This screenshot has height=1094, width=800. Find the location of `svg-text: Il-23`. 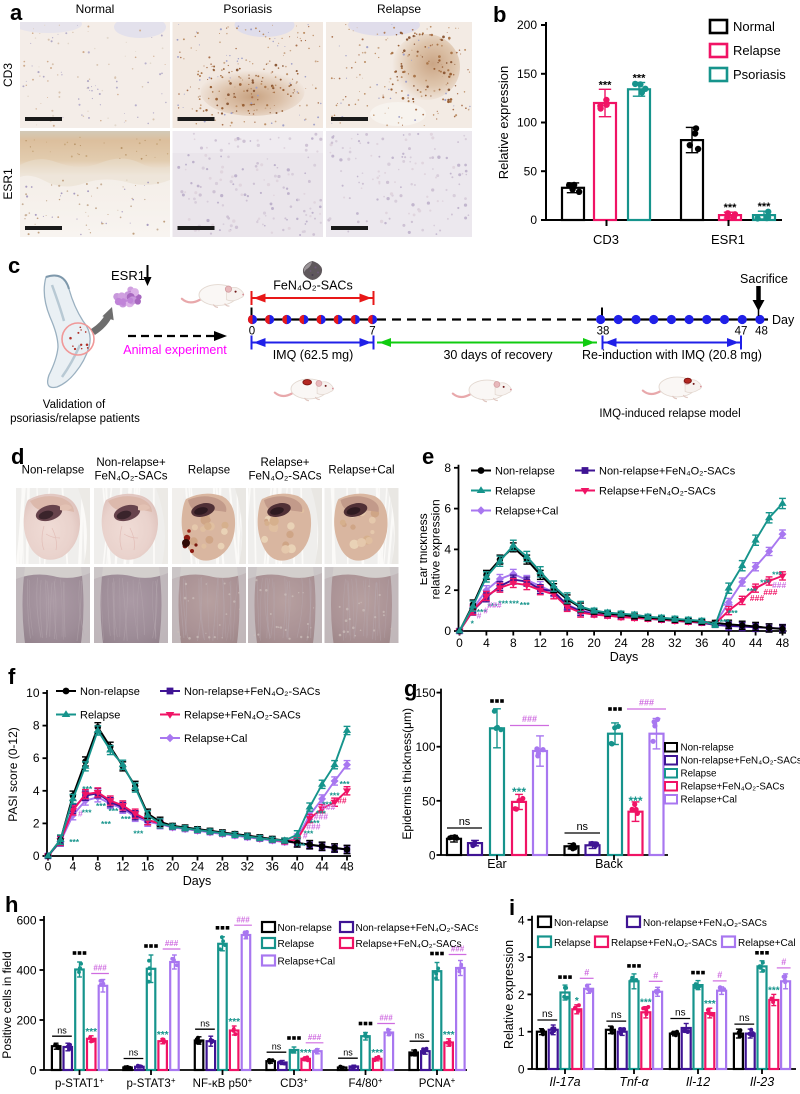

svg-text: Il-23 is located at coordinates (762, 1082).